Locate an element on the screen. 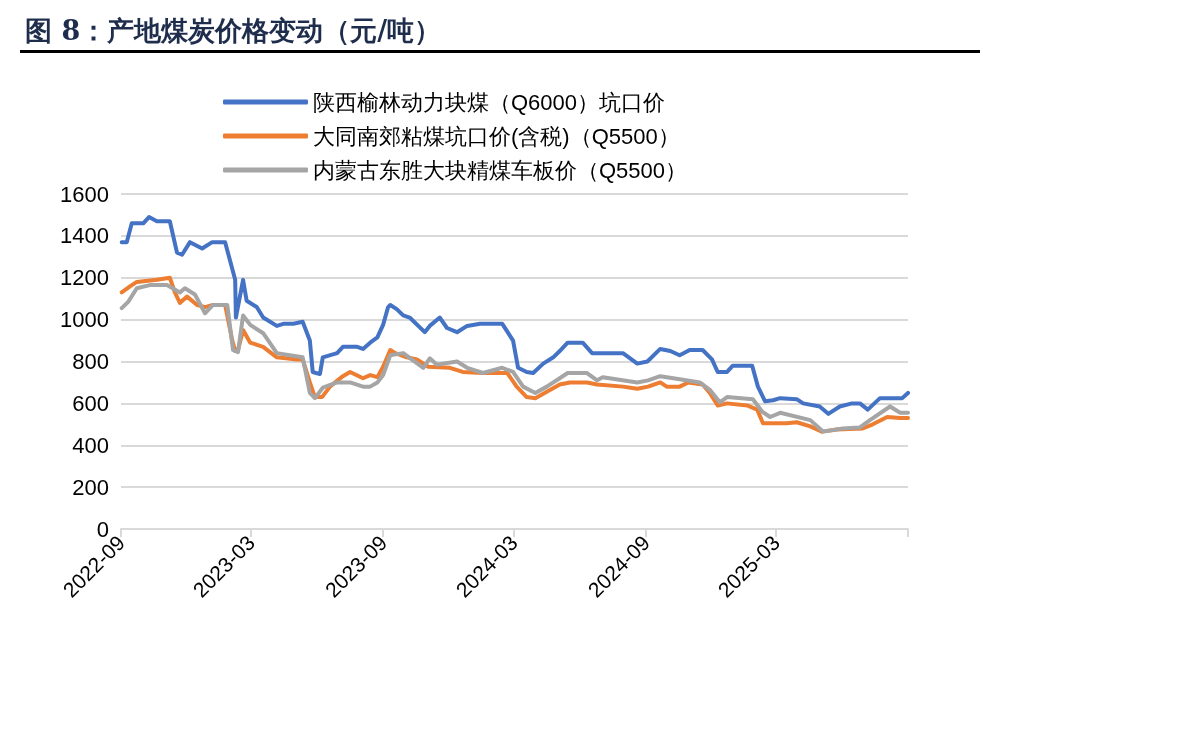  y-tick-label: 600 is located at coordinates (90, 403).